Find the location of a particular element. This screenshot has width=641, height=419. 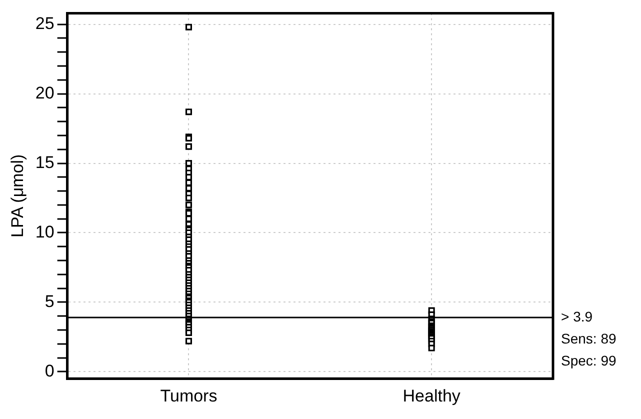

x-tick-label: Tumors is located at coordinates (189, 396).